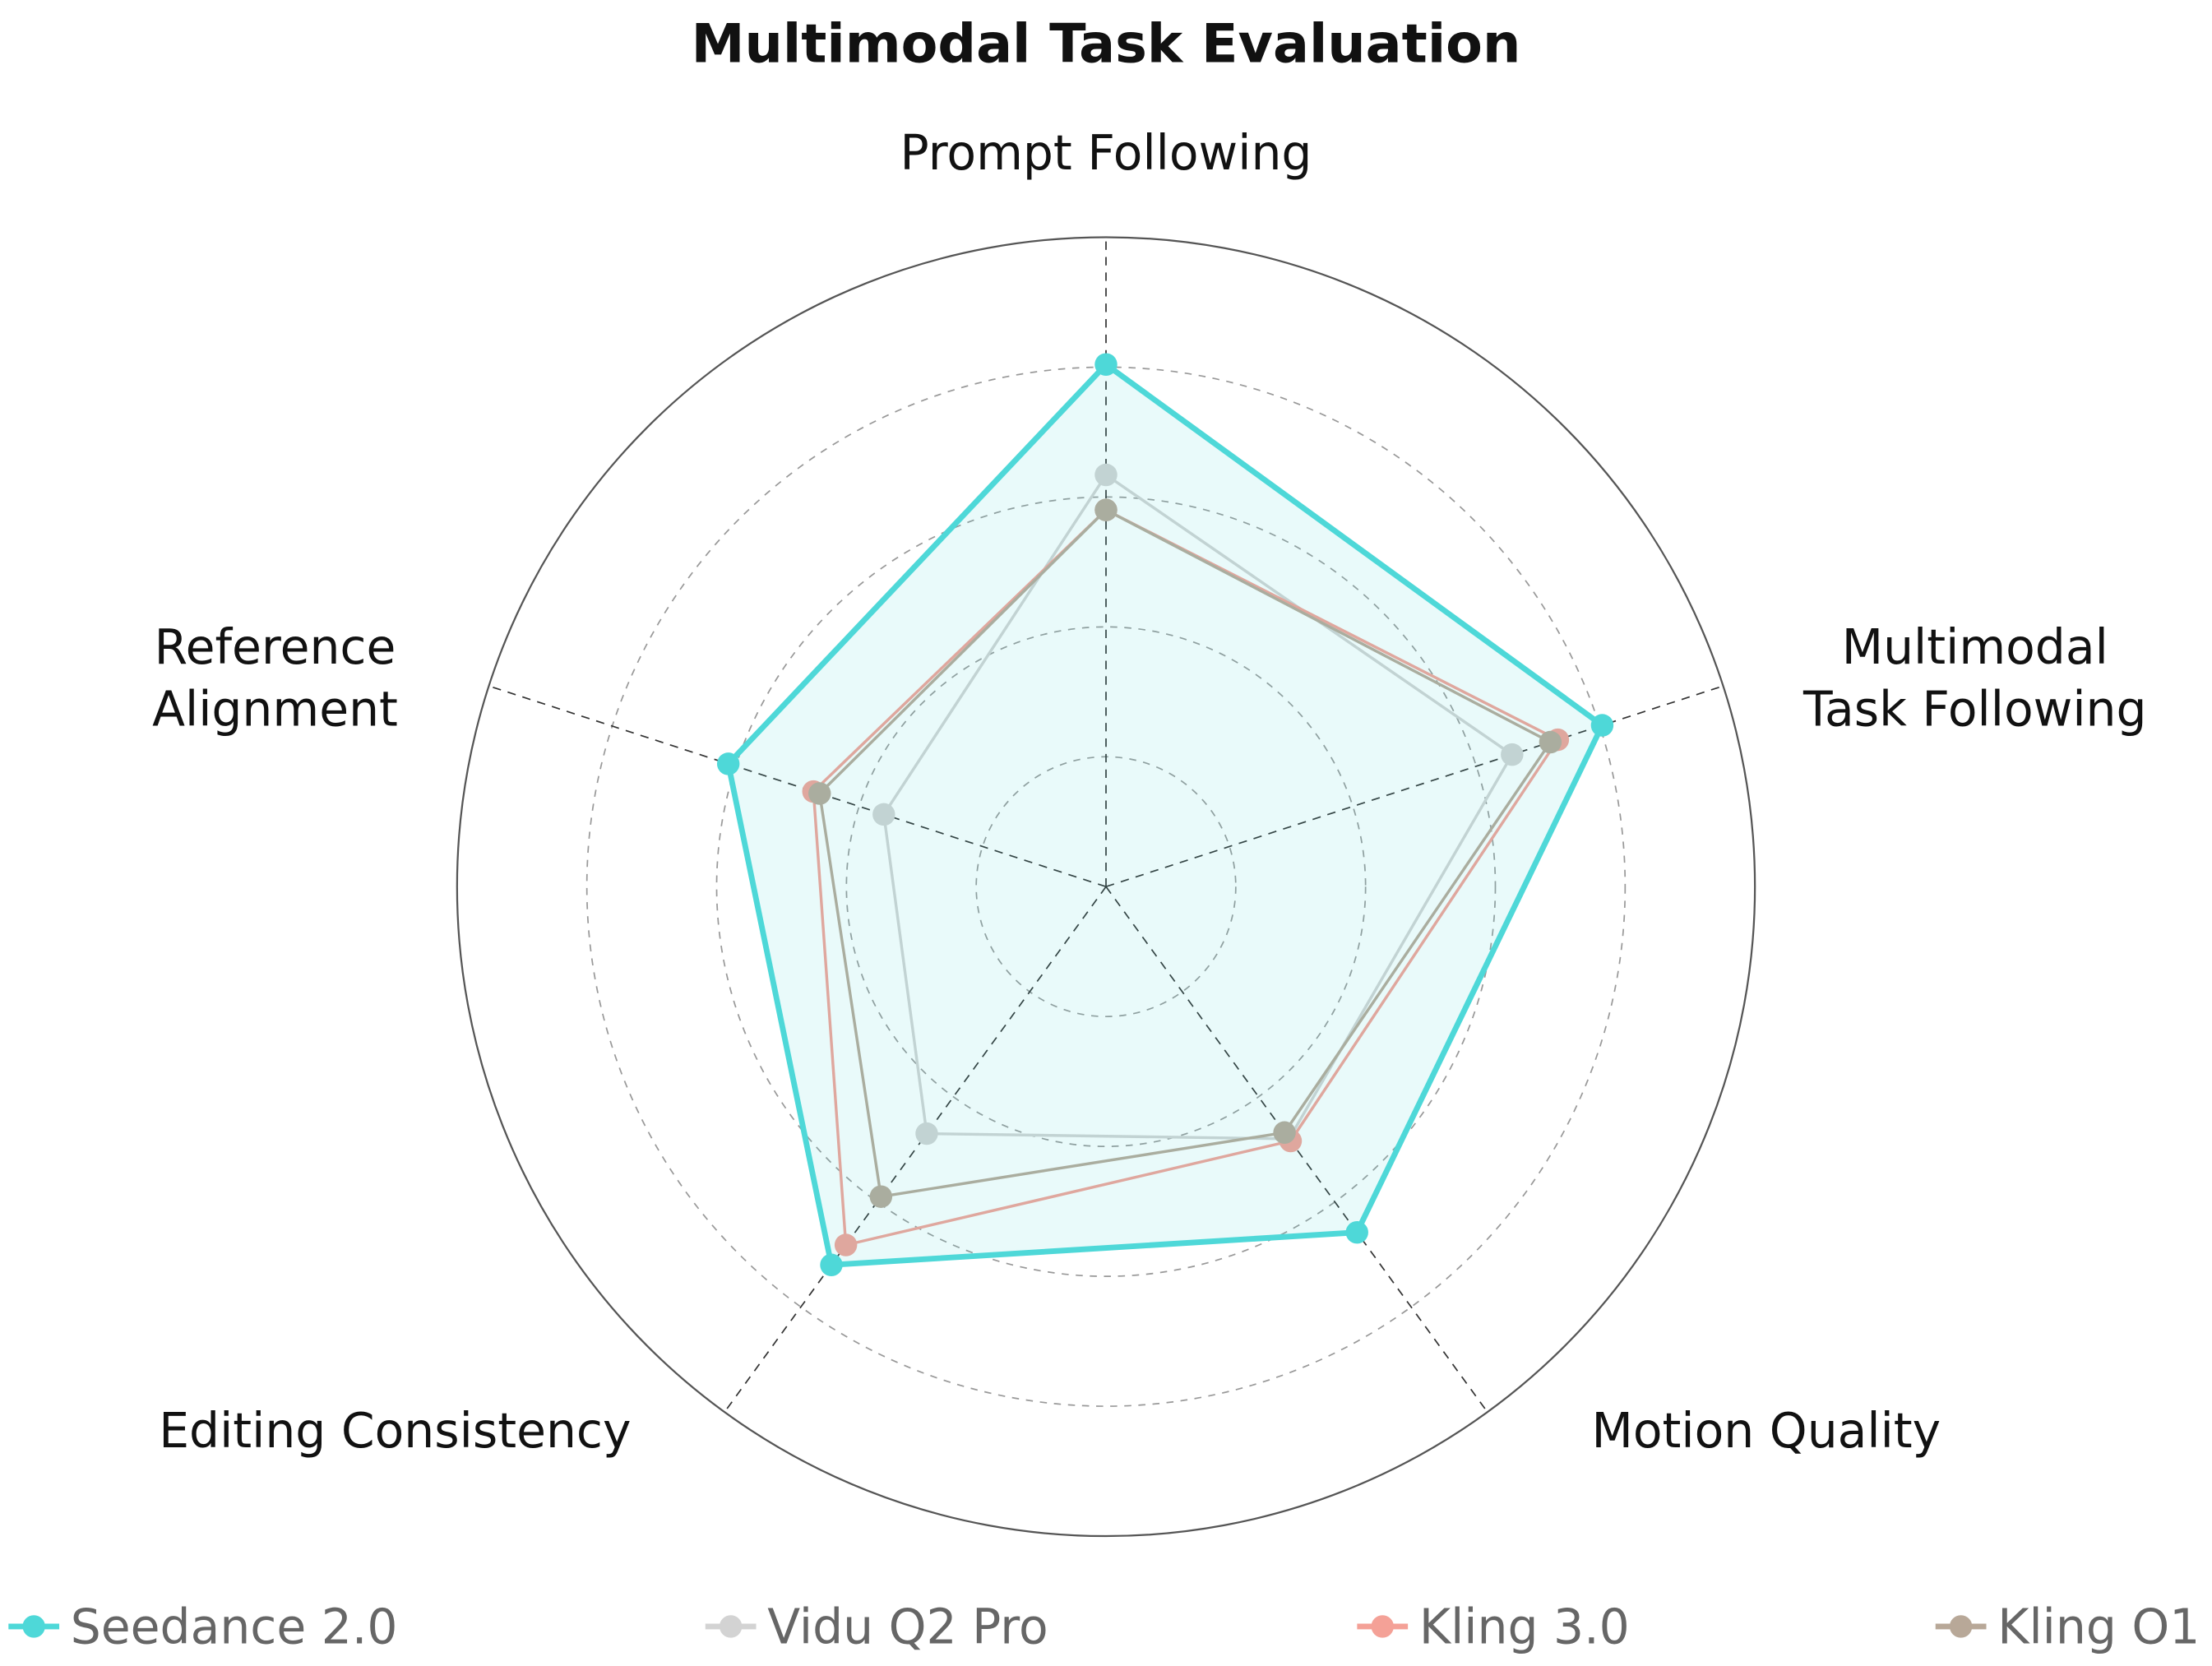 This screenshot has height=1666, width=2212. I want to click on axis-label: Reference Alignment, so click(275, 678).